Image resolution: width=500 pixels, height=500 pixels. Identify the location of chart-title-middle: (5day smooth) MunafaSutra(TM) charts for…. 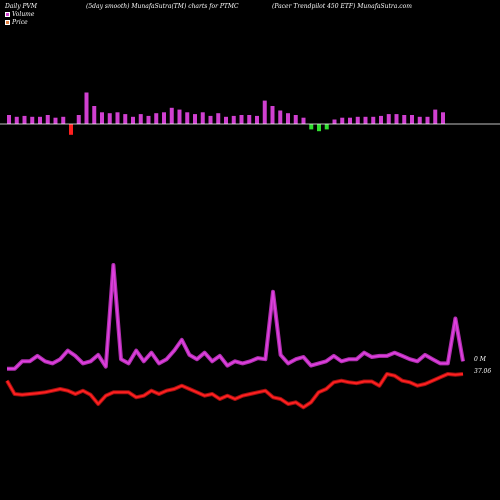
(162, 6).